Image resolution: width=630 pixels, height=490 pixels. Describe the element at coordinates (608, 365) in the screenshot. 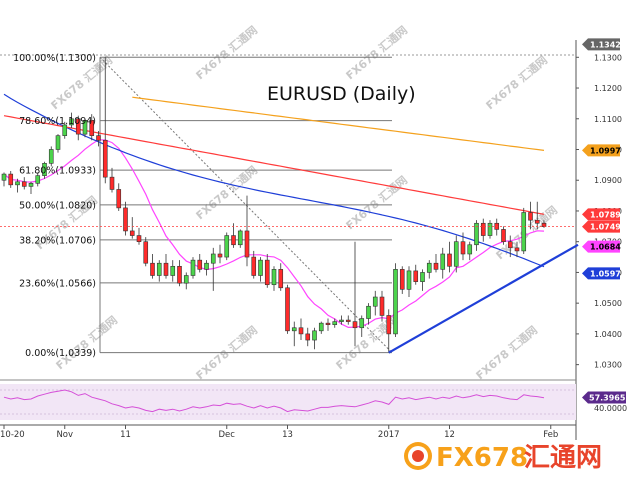

I see `y-tick-label: 1.0300` at that location.